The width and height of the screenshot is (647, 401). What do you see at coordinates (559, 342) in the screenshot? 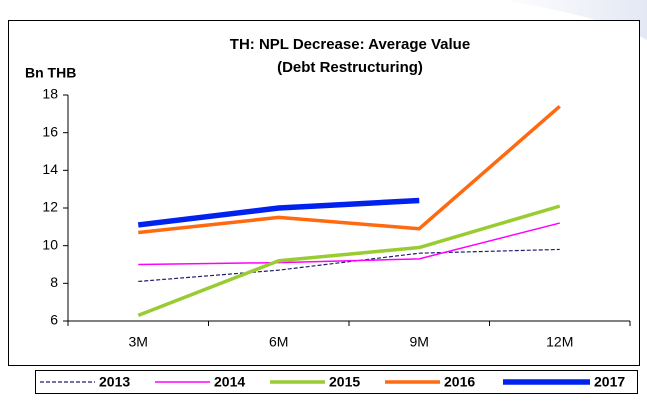
I see `x-tick-label: 12M` at bounding box center [559, 342].